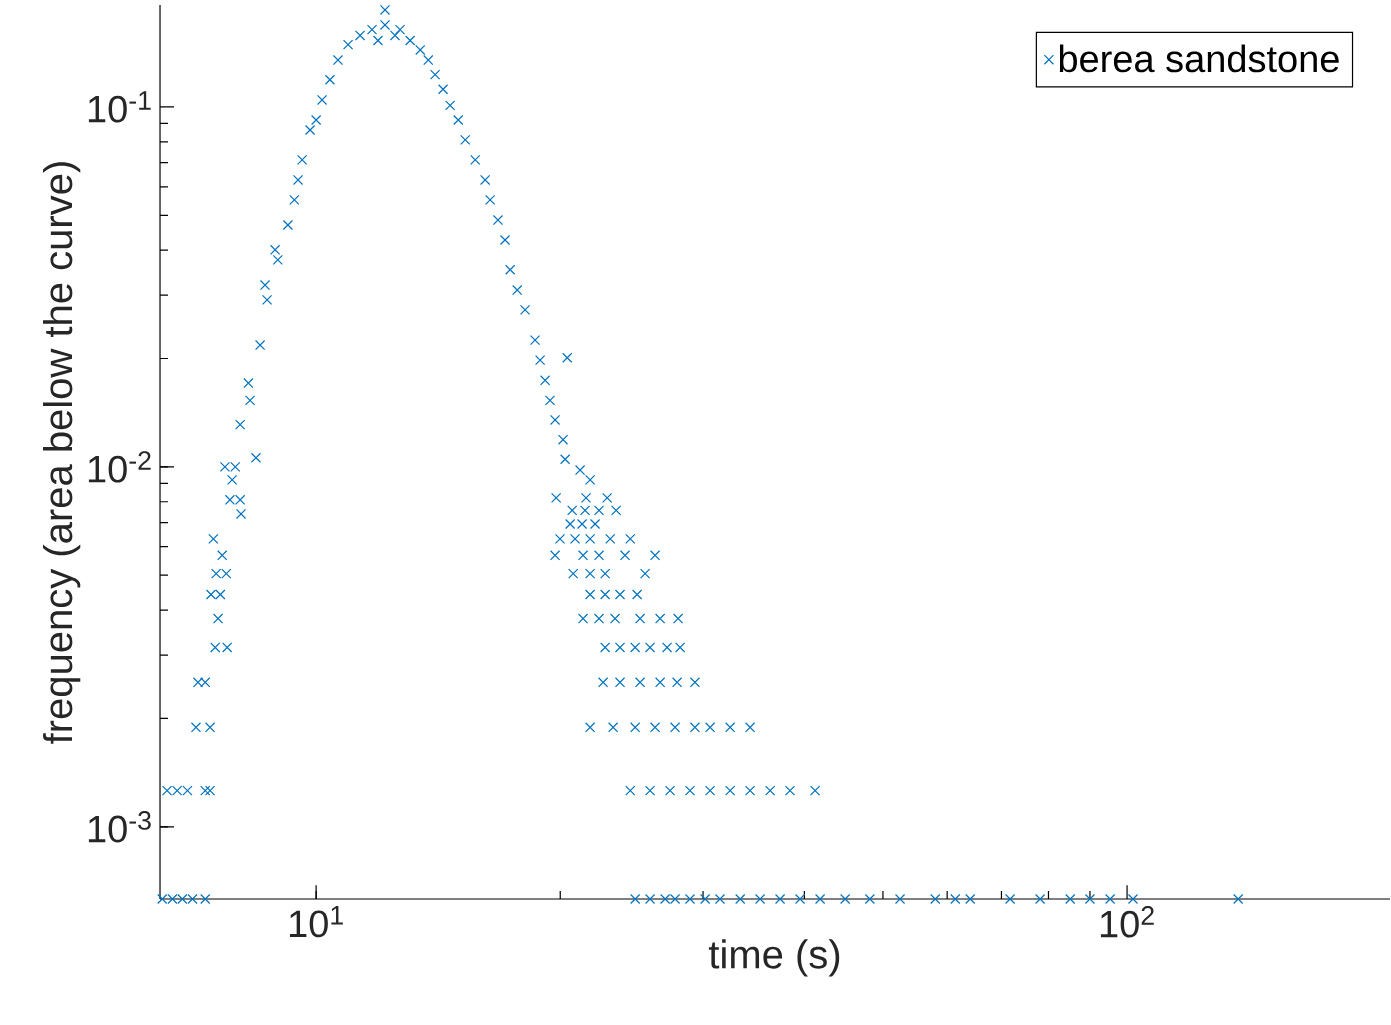 Image resolution: width=1391 pixels, height=1025 pixels. What do you see at coordinates (774, 958) in the screenshot?
I see `x-axis-title: time (s)` at bounding box center [774, 958].